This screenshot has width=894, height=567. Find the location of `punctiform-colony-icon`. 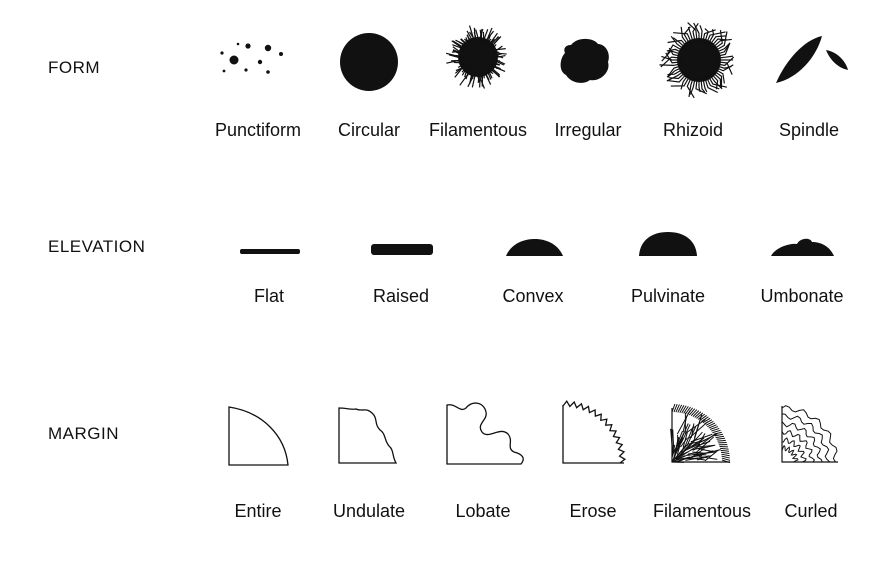

punctiform-colony-icon is located at coordinates (251, 58).